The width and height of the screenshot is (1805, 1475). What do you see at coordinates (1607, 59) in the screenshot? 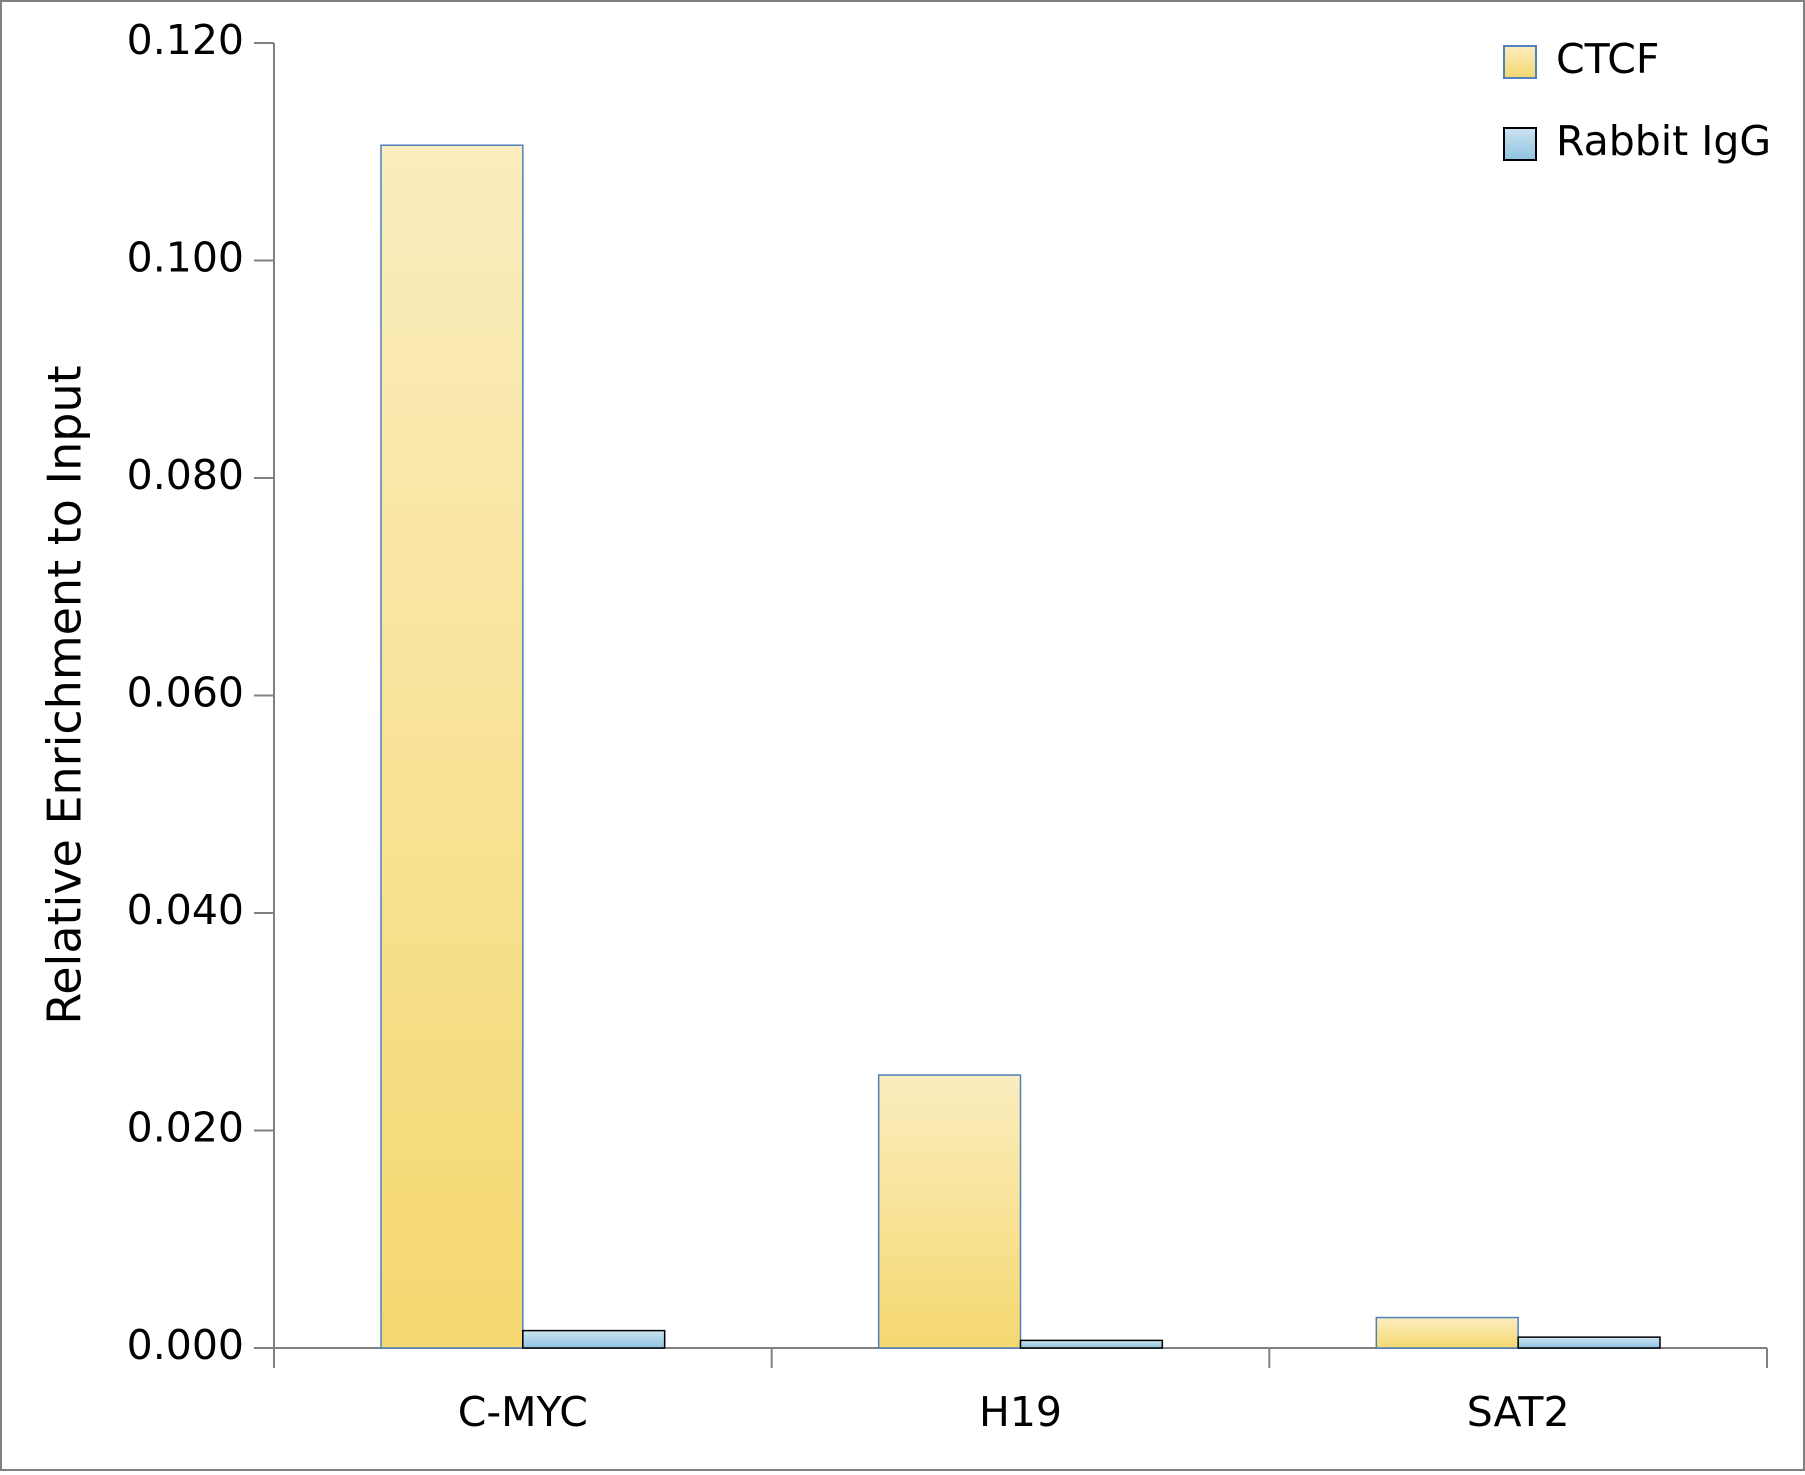
I see `legend-label: CTCF` at bounding box center [1607, 59].